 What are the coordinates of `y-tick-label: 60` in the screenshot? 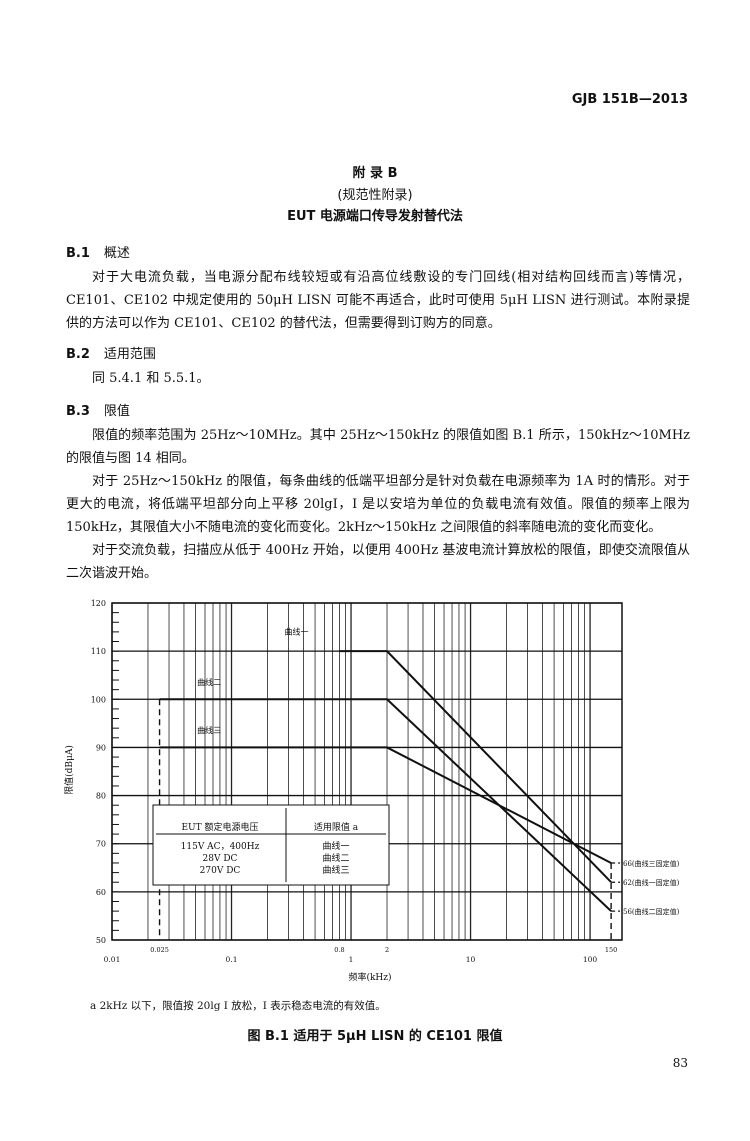 It's located at (101, 892).